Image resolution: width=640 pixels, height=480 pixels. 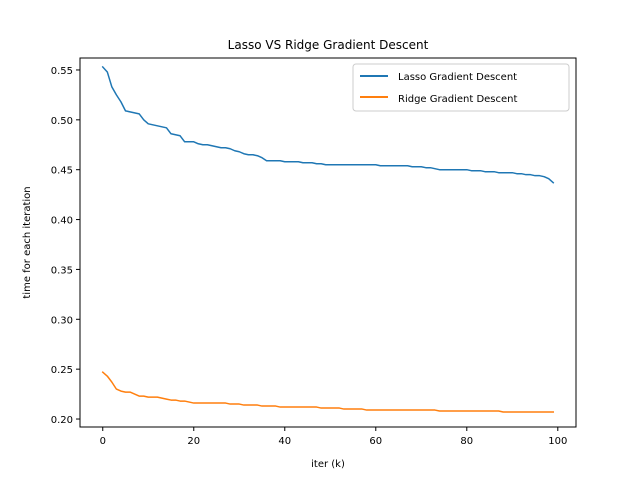 I want to click on legend-label-ridge: Ridge Gradient Descent, so click(x=458, y=99).